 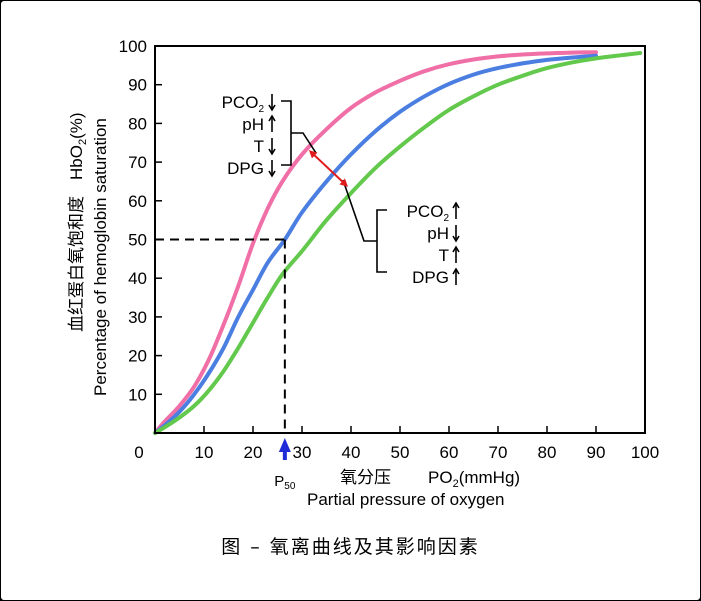 I want to click on y-tick-label: 70, so click(x=137, y=162).